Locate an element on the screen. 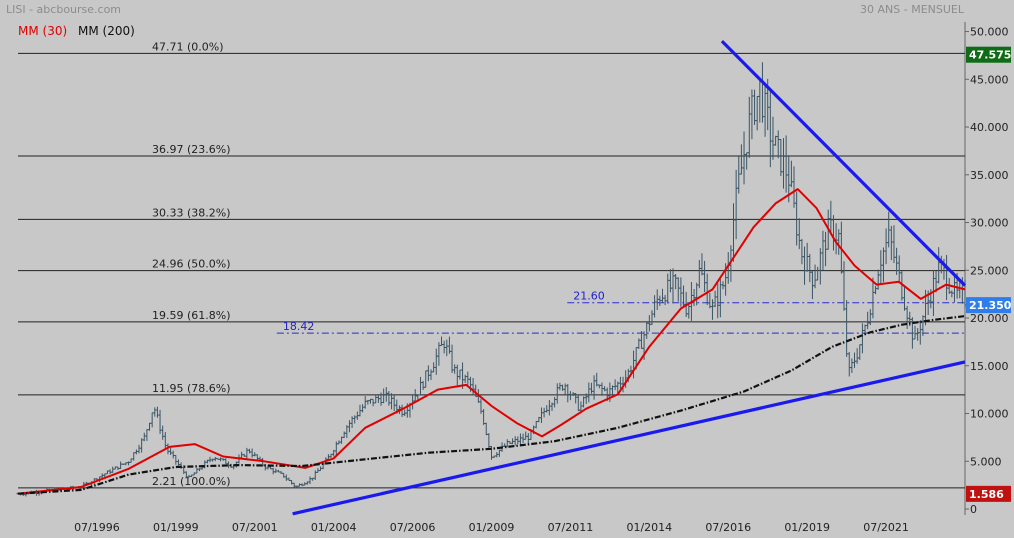 The height and width of the screenshot is (538, 1014). y-tick-label-8: 40.000 is located at coordinates (989, 127).